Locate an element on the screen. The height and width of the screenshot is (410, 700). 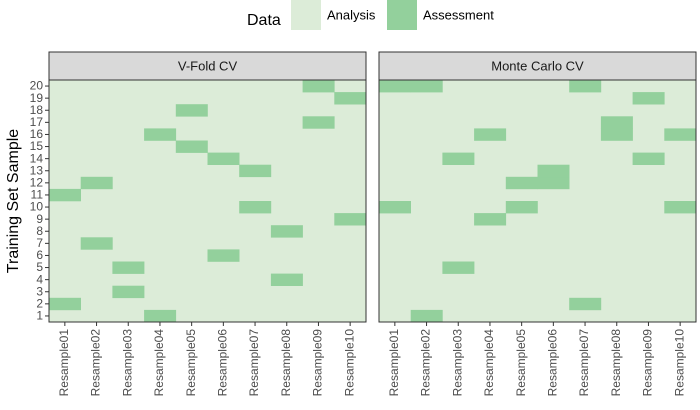
y-tick-label: 11 is located at coordinates (37, 195).